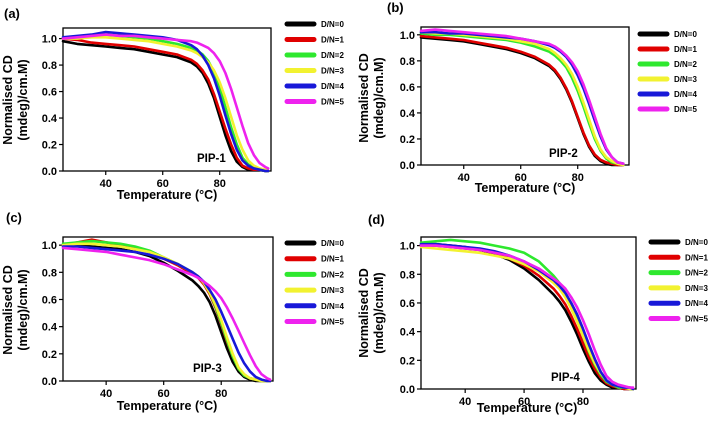 Image resolution: width=708 pixels, height=424 pixels. I want to click on panel-label: (d), so click(376, 219).